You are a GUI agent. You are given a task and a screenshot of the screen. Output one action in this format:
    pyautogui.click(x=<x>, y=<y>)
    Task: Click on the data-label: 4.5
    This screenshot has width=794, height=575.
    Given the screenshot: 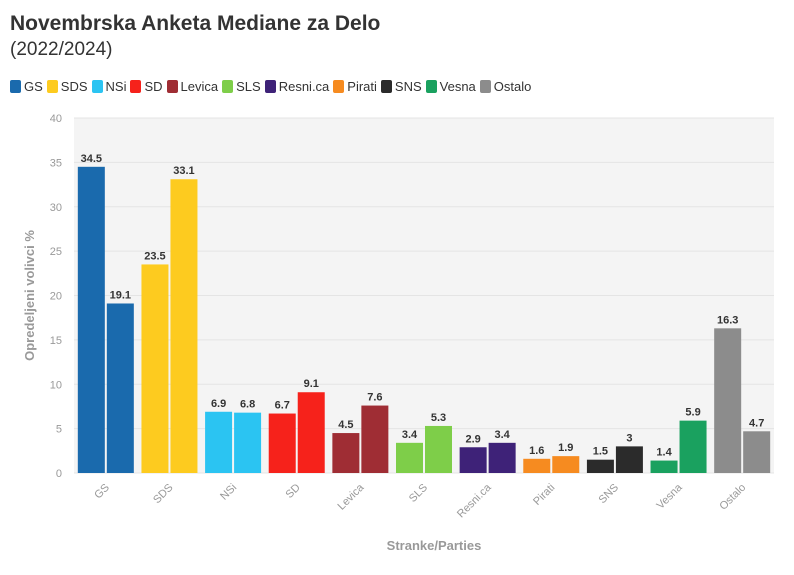 What is the action you would take?
    pyautogui.click(x=345, y=425)
    